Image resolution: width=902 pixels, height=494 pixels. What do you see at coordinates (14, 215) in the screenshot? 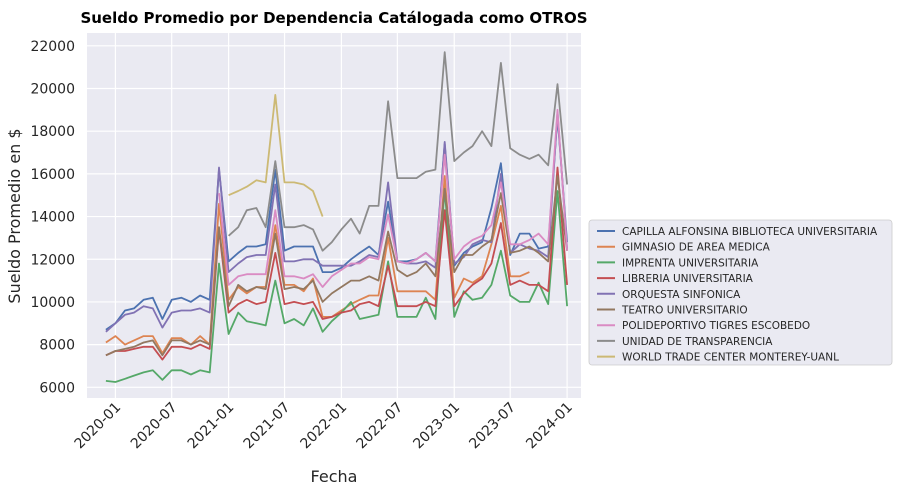
I see `y-axis-label: Sueldo Promedio en $` at bounding box center [14, 215].